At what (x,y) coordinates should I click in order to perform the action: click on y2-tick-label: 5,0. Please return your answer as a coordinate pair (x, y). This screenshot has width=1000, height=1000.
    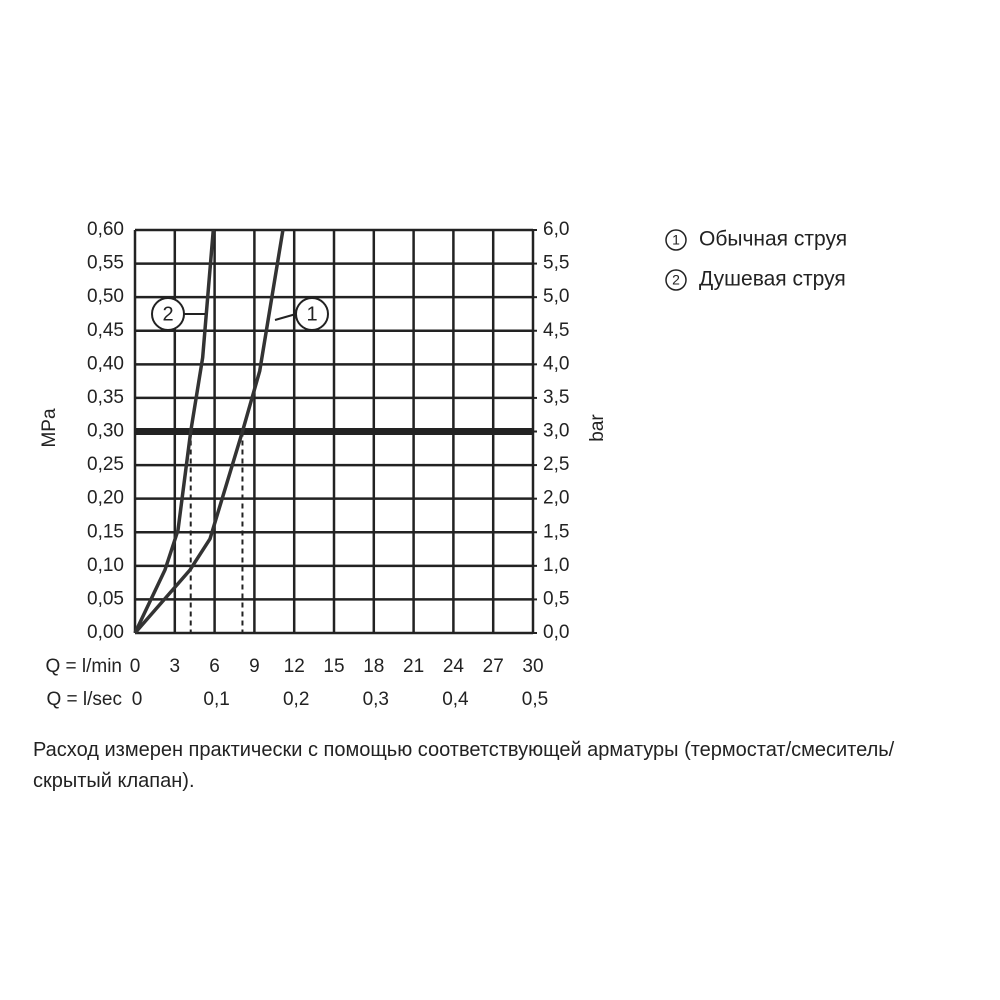
    Looking at the image, I should click on (556, 296).